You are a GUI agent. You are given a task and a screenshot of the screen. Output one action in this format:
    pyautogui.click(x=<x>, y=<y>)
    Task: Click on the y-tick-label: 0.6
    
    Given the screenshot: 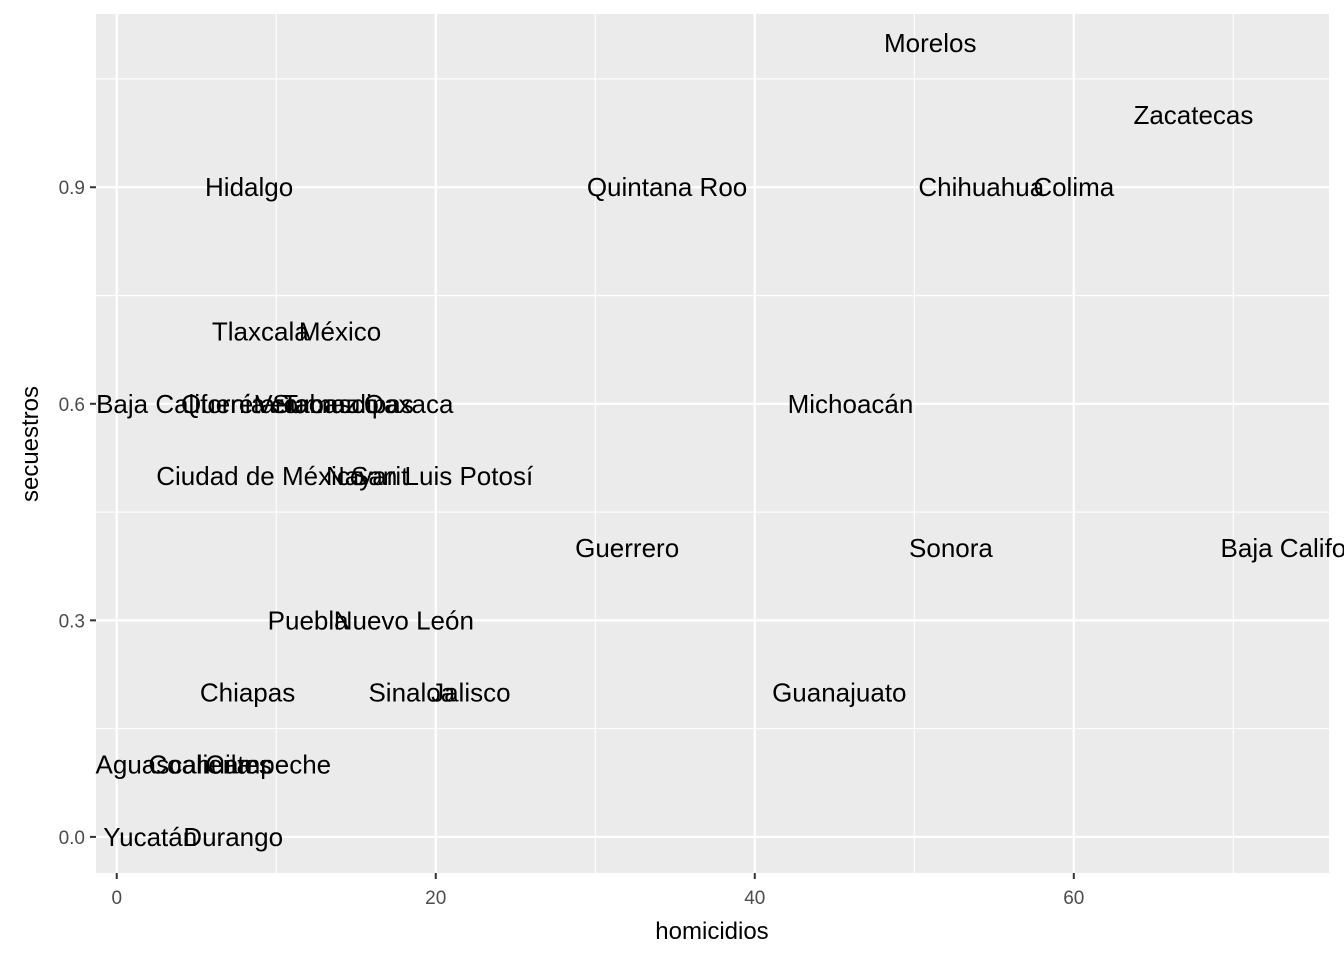 What is the action you would take?
    pyautogui.click(x=72, y=405)
    